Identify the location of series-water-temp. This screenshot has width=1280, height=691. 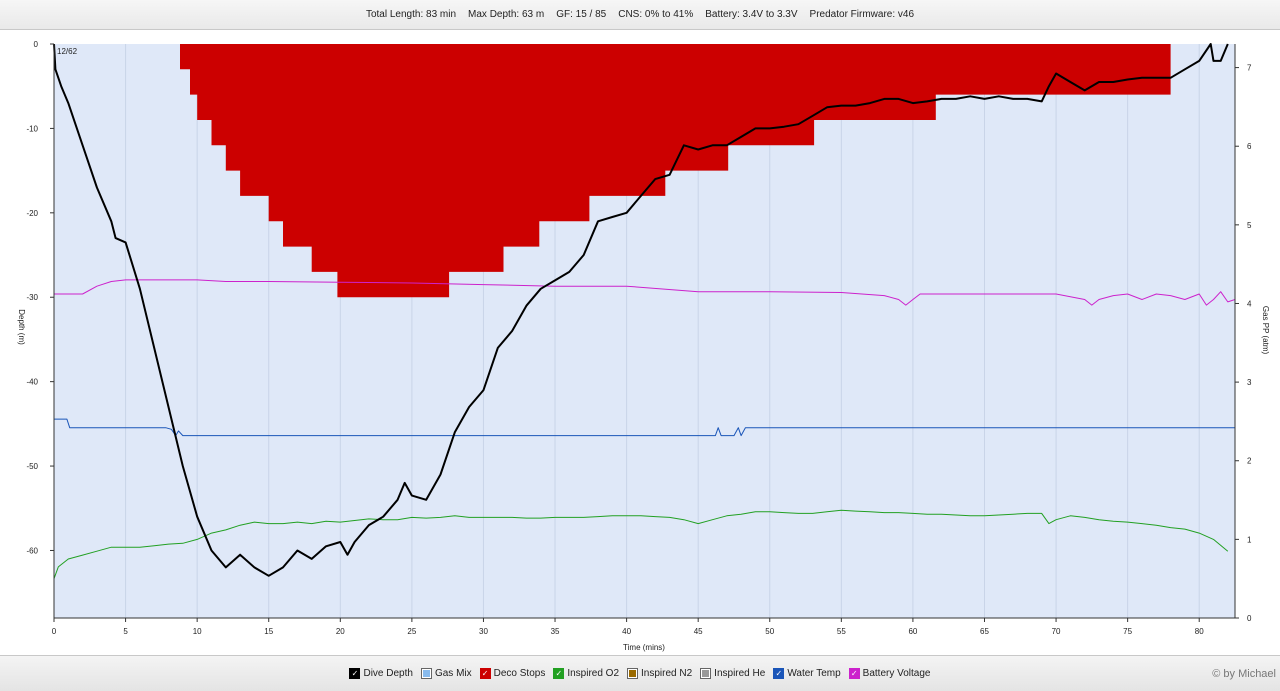
(644, 427).